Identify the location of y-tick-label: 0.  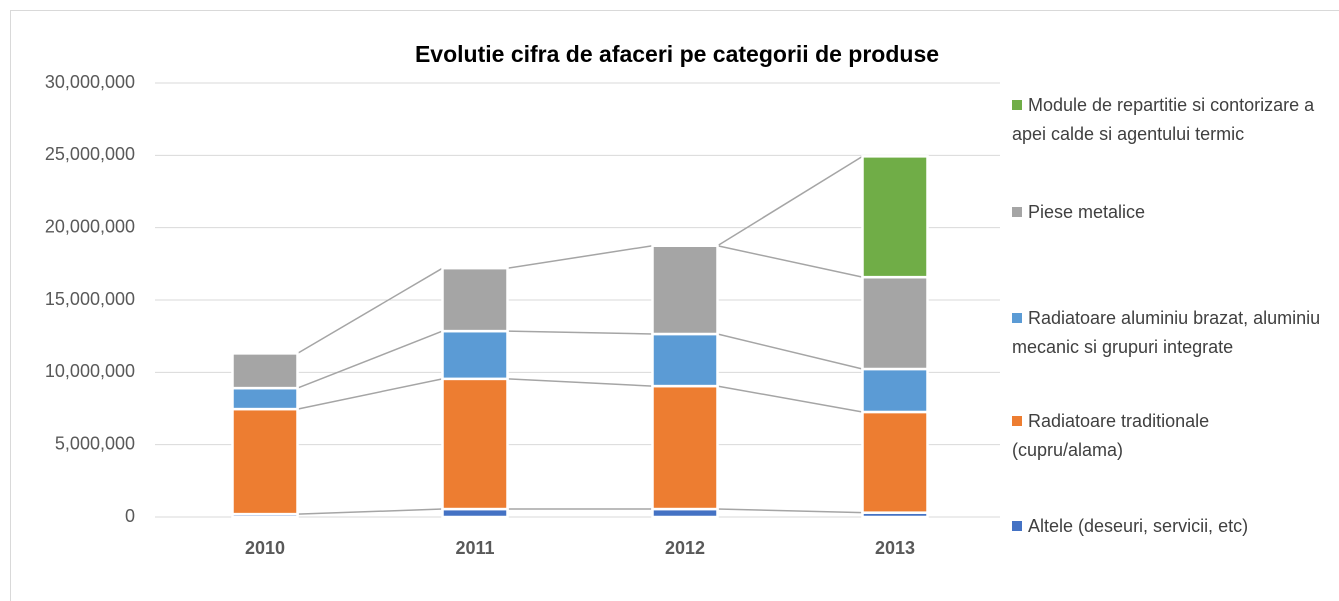
(130, 516).